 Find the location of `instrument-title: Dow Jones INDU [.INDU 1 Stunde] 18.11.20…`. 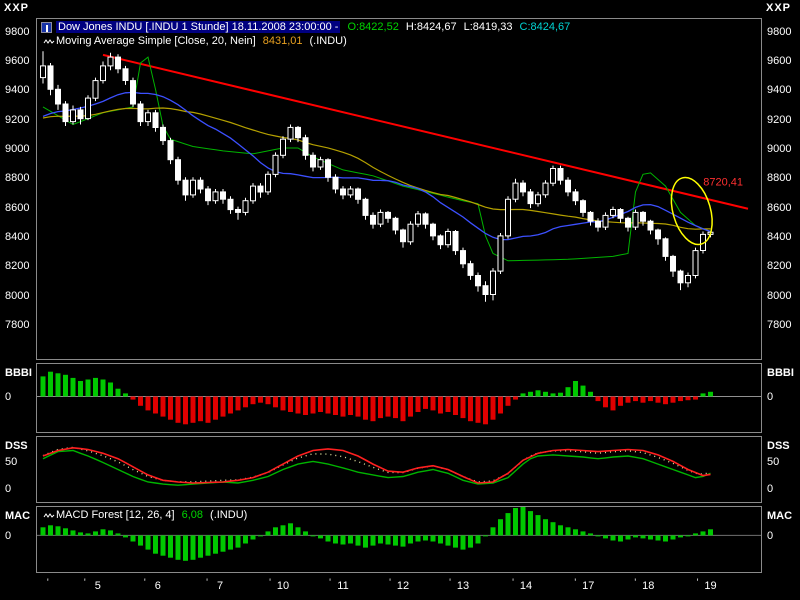

instrument-title: Dow Jones INDU [.INDU 1 Stunde] 18.11.20… is located at coordinates (198, 27).